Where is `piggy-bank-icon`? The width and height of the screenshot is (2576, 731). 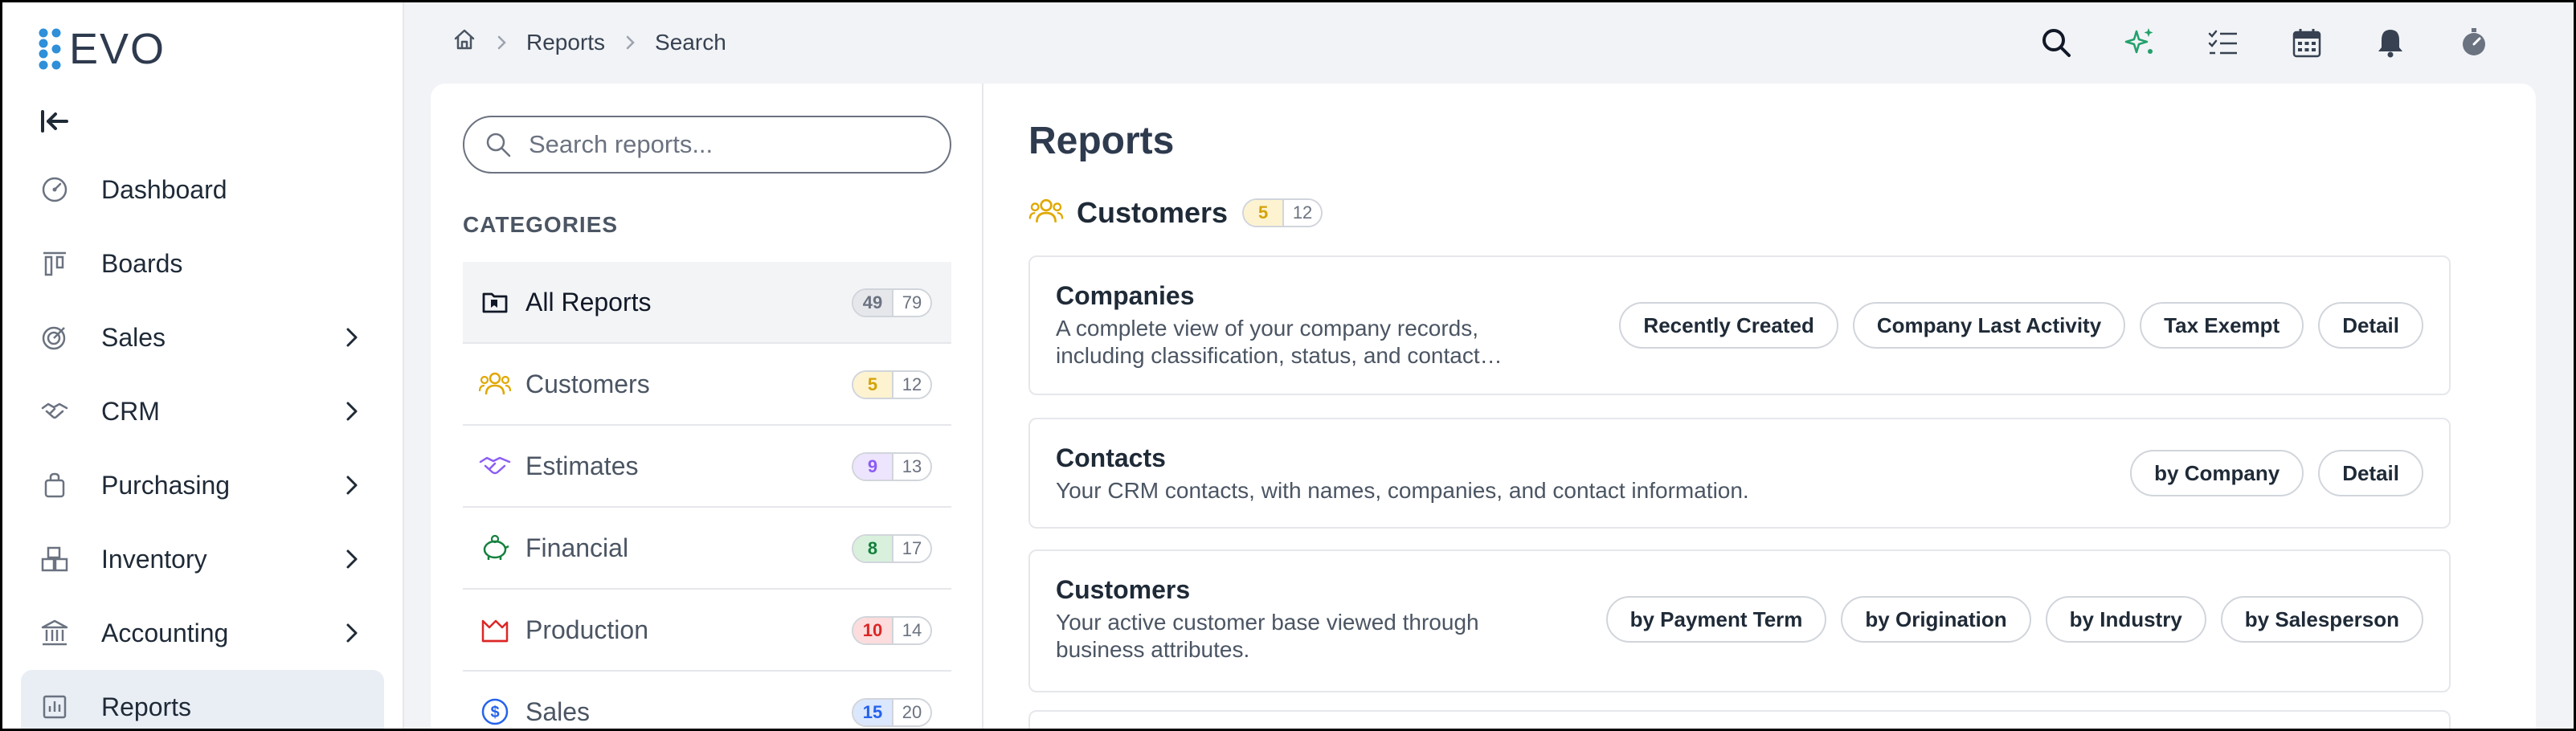
piggy-bank-icon is located at coordinates (495, 548).